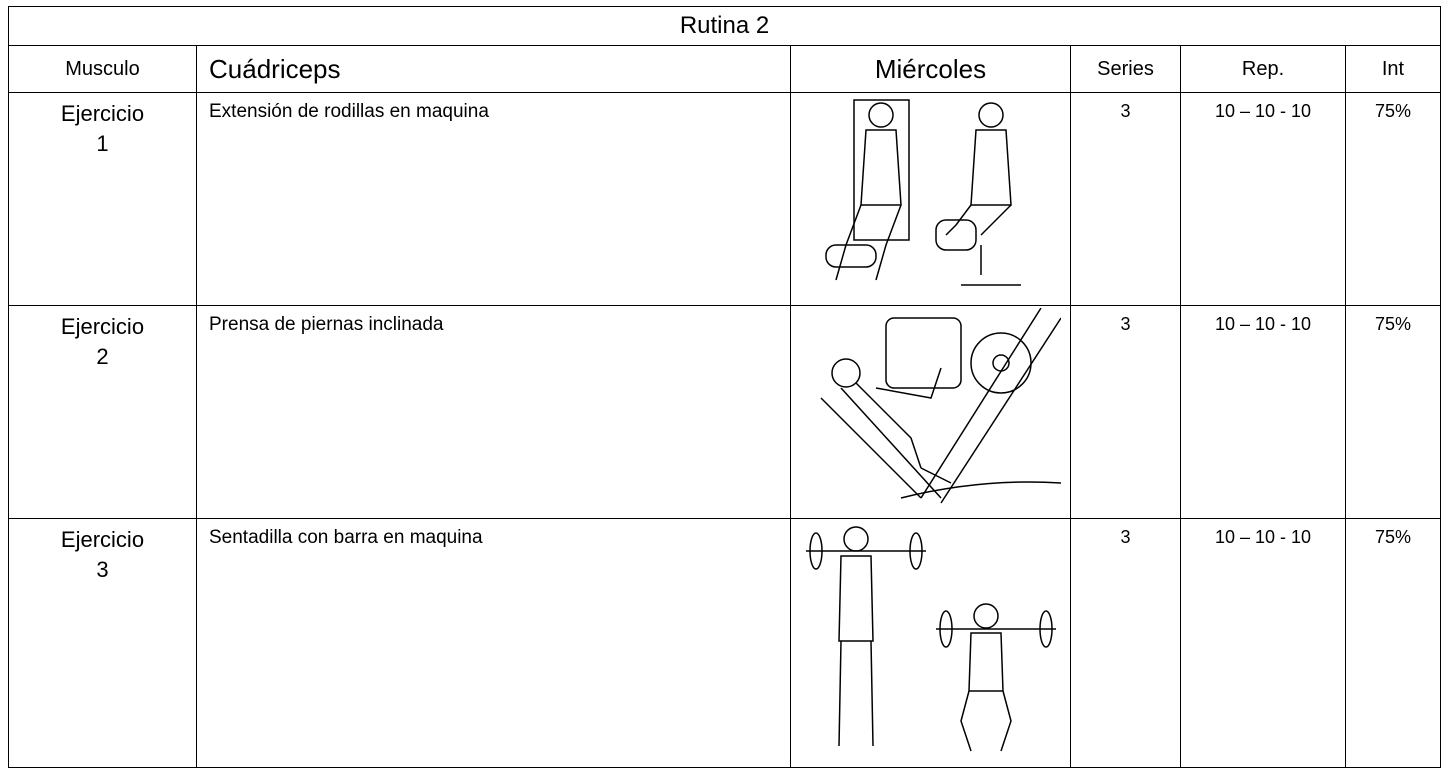 This screenshot has height=768, width=1450. I want to click on header-cell: Rep., so click(1263, 69).